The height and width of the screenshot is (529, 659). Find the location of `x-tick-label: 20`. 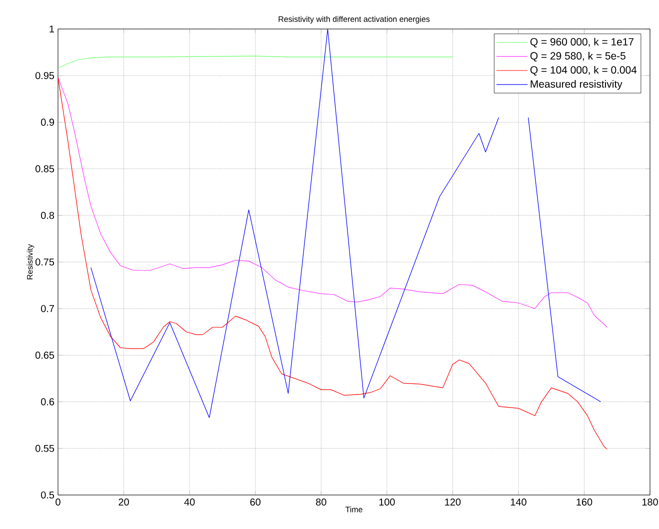

x-tick-label: 20 is located at coordinates (123, 502).